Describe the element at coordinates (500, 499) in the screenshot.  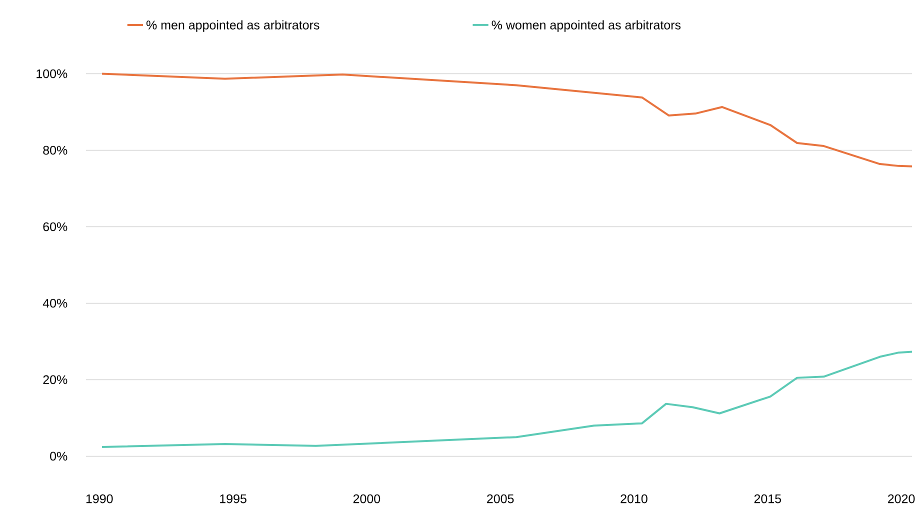
I see `x-tick-label: 2005` at that location.